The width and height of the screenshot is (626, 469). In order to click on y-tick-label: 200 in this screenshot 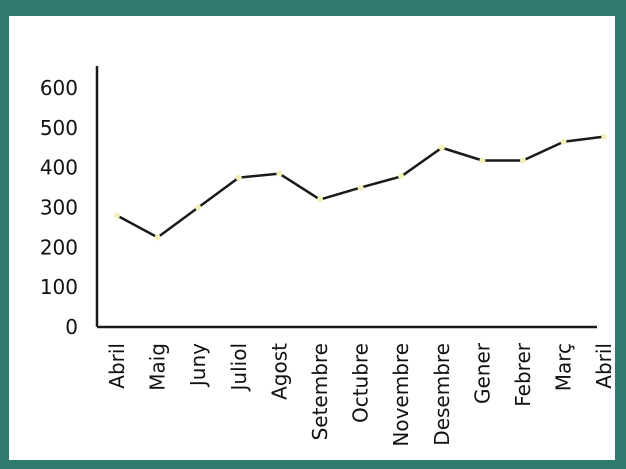, I will do `click(59, 247)`.